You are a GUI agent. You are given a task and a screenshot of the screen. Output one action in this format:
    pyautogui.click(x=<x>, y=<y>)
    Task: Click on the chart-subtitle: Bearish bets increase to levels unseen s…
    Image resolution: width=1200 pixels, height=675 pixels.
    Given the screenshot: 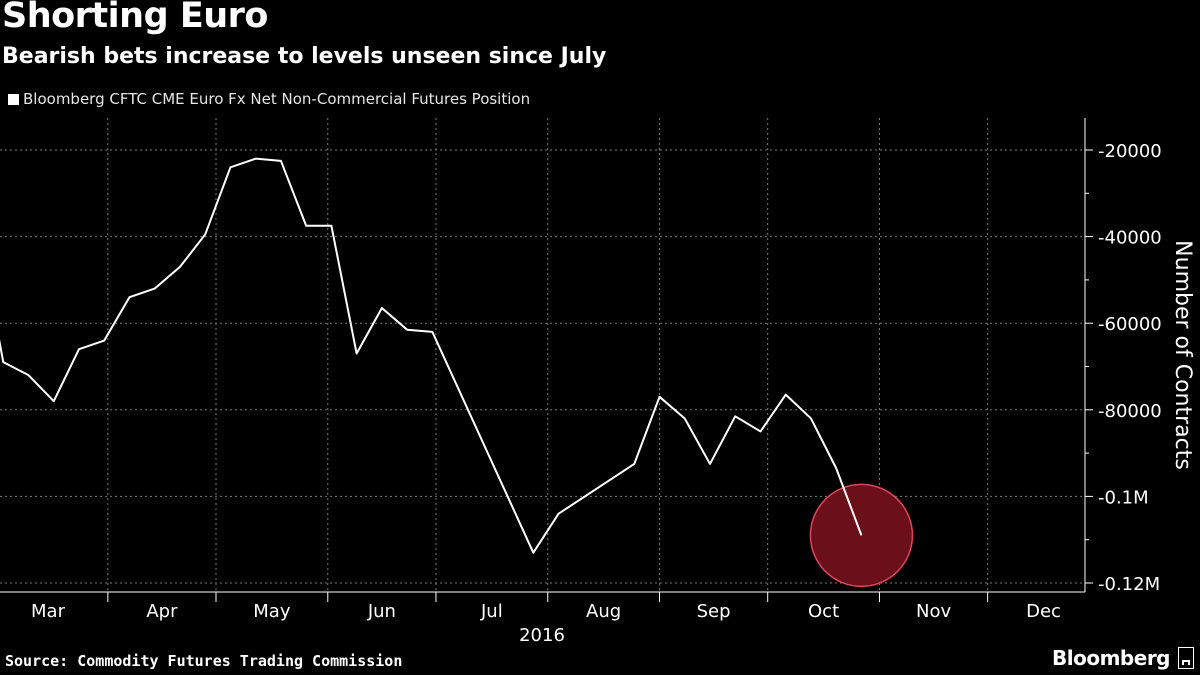 What is the action you would take?
    pyautogui.click(x=304, y=56)
    